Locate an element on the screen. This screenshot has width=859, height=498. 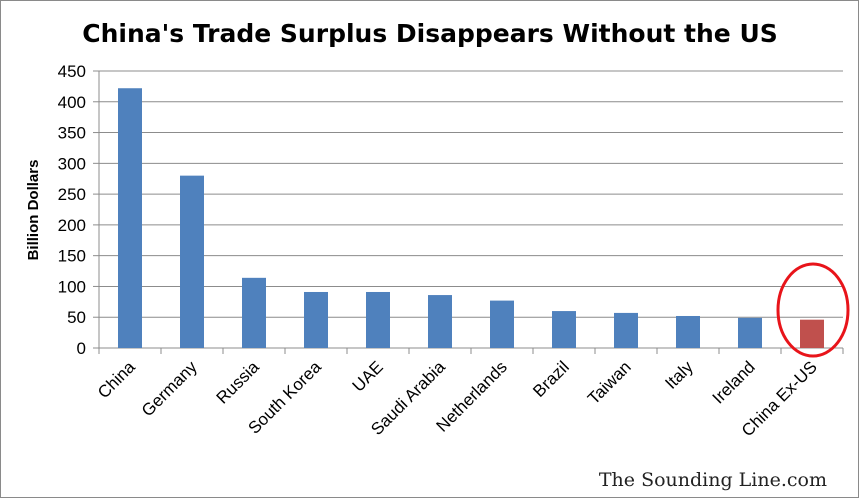
y-tick-label: 250 is located at coordinates (72, 194).